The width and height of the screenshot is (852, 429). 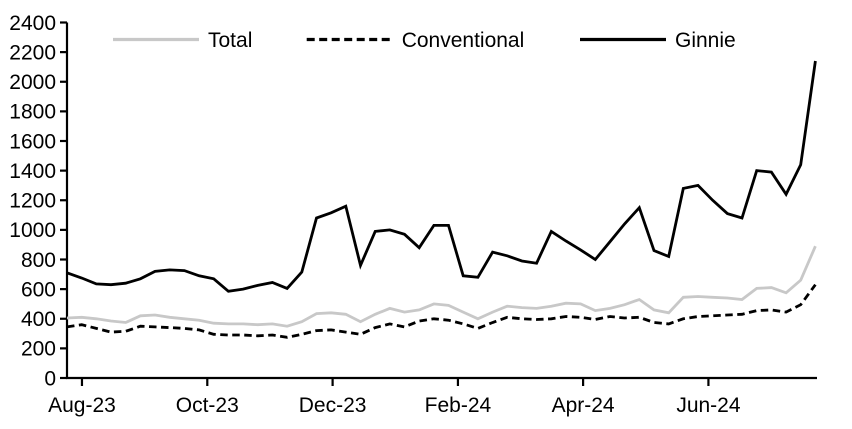 I want to click on x-tick-label: Apr-24, so click(x=583, y=405).